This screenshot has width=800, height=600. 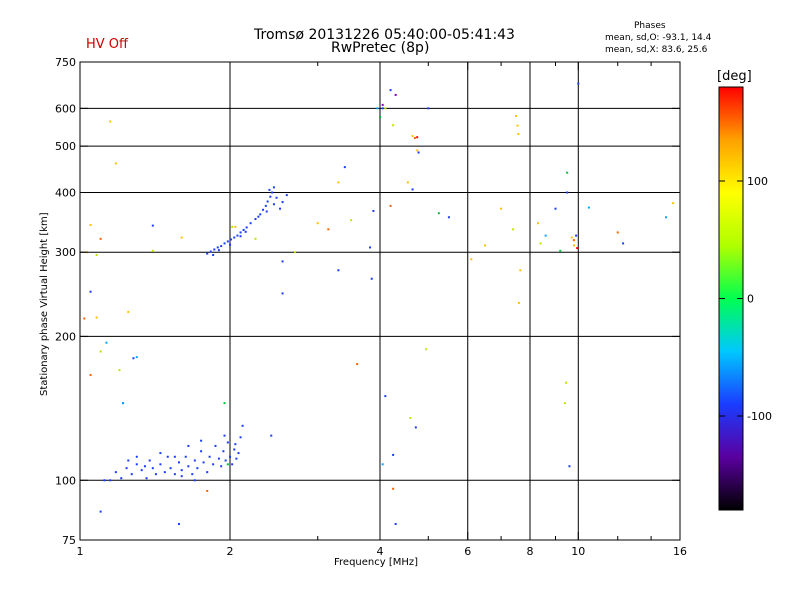 What do you see at coordinates (759, 416) in the screenshot?
I see `colorbar-tick-label: -100` at bounding box center [759, 416].